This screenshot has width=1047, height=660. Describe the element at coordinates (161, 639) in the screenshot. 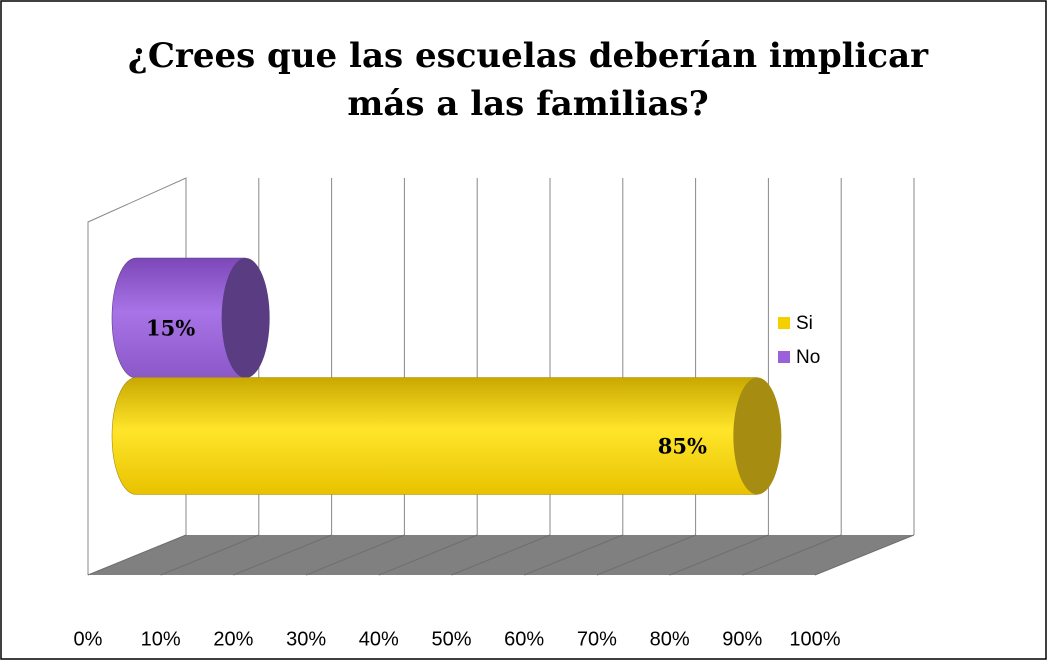

I see `x-tick-label: 10%` at that location.